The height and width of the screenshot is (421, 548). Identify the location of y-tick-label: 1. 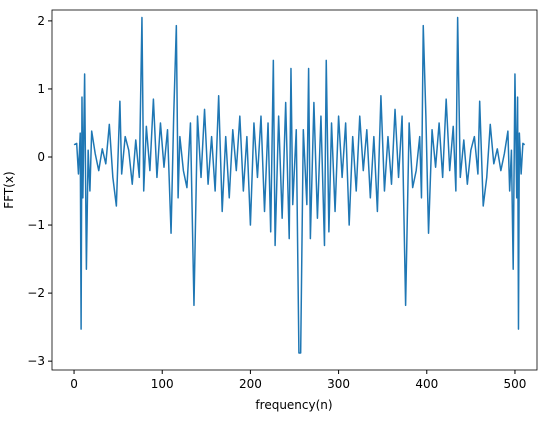
(41, 89).